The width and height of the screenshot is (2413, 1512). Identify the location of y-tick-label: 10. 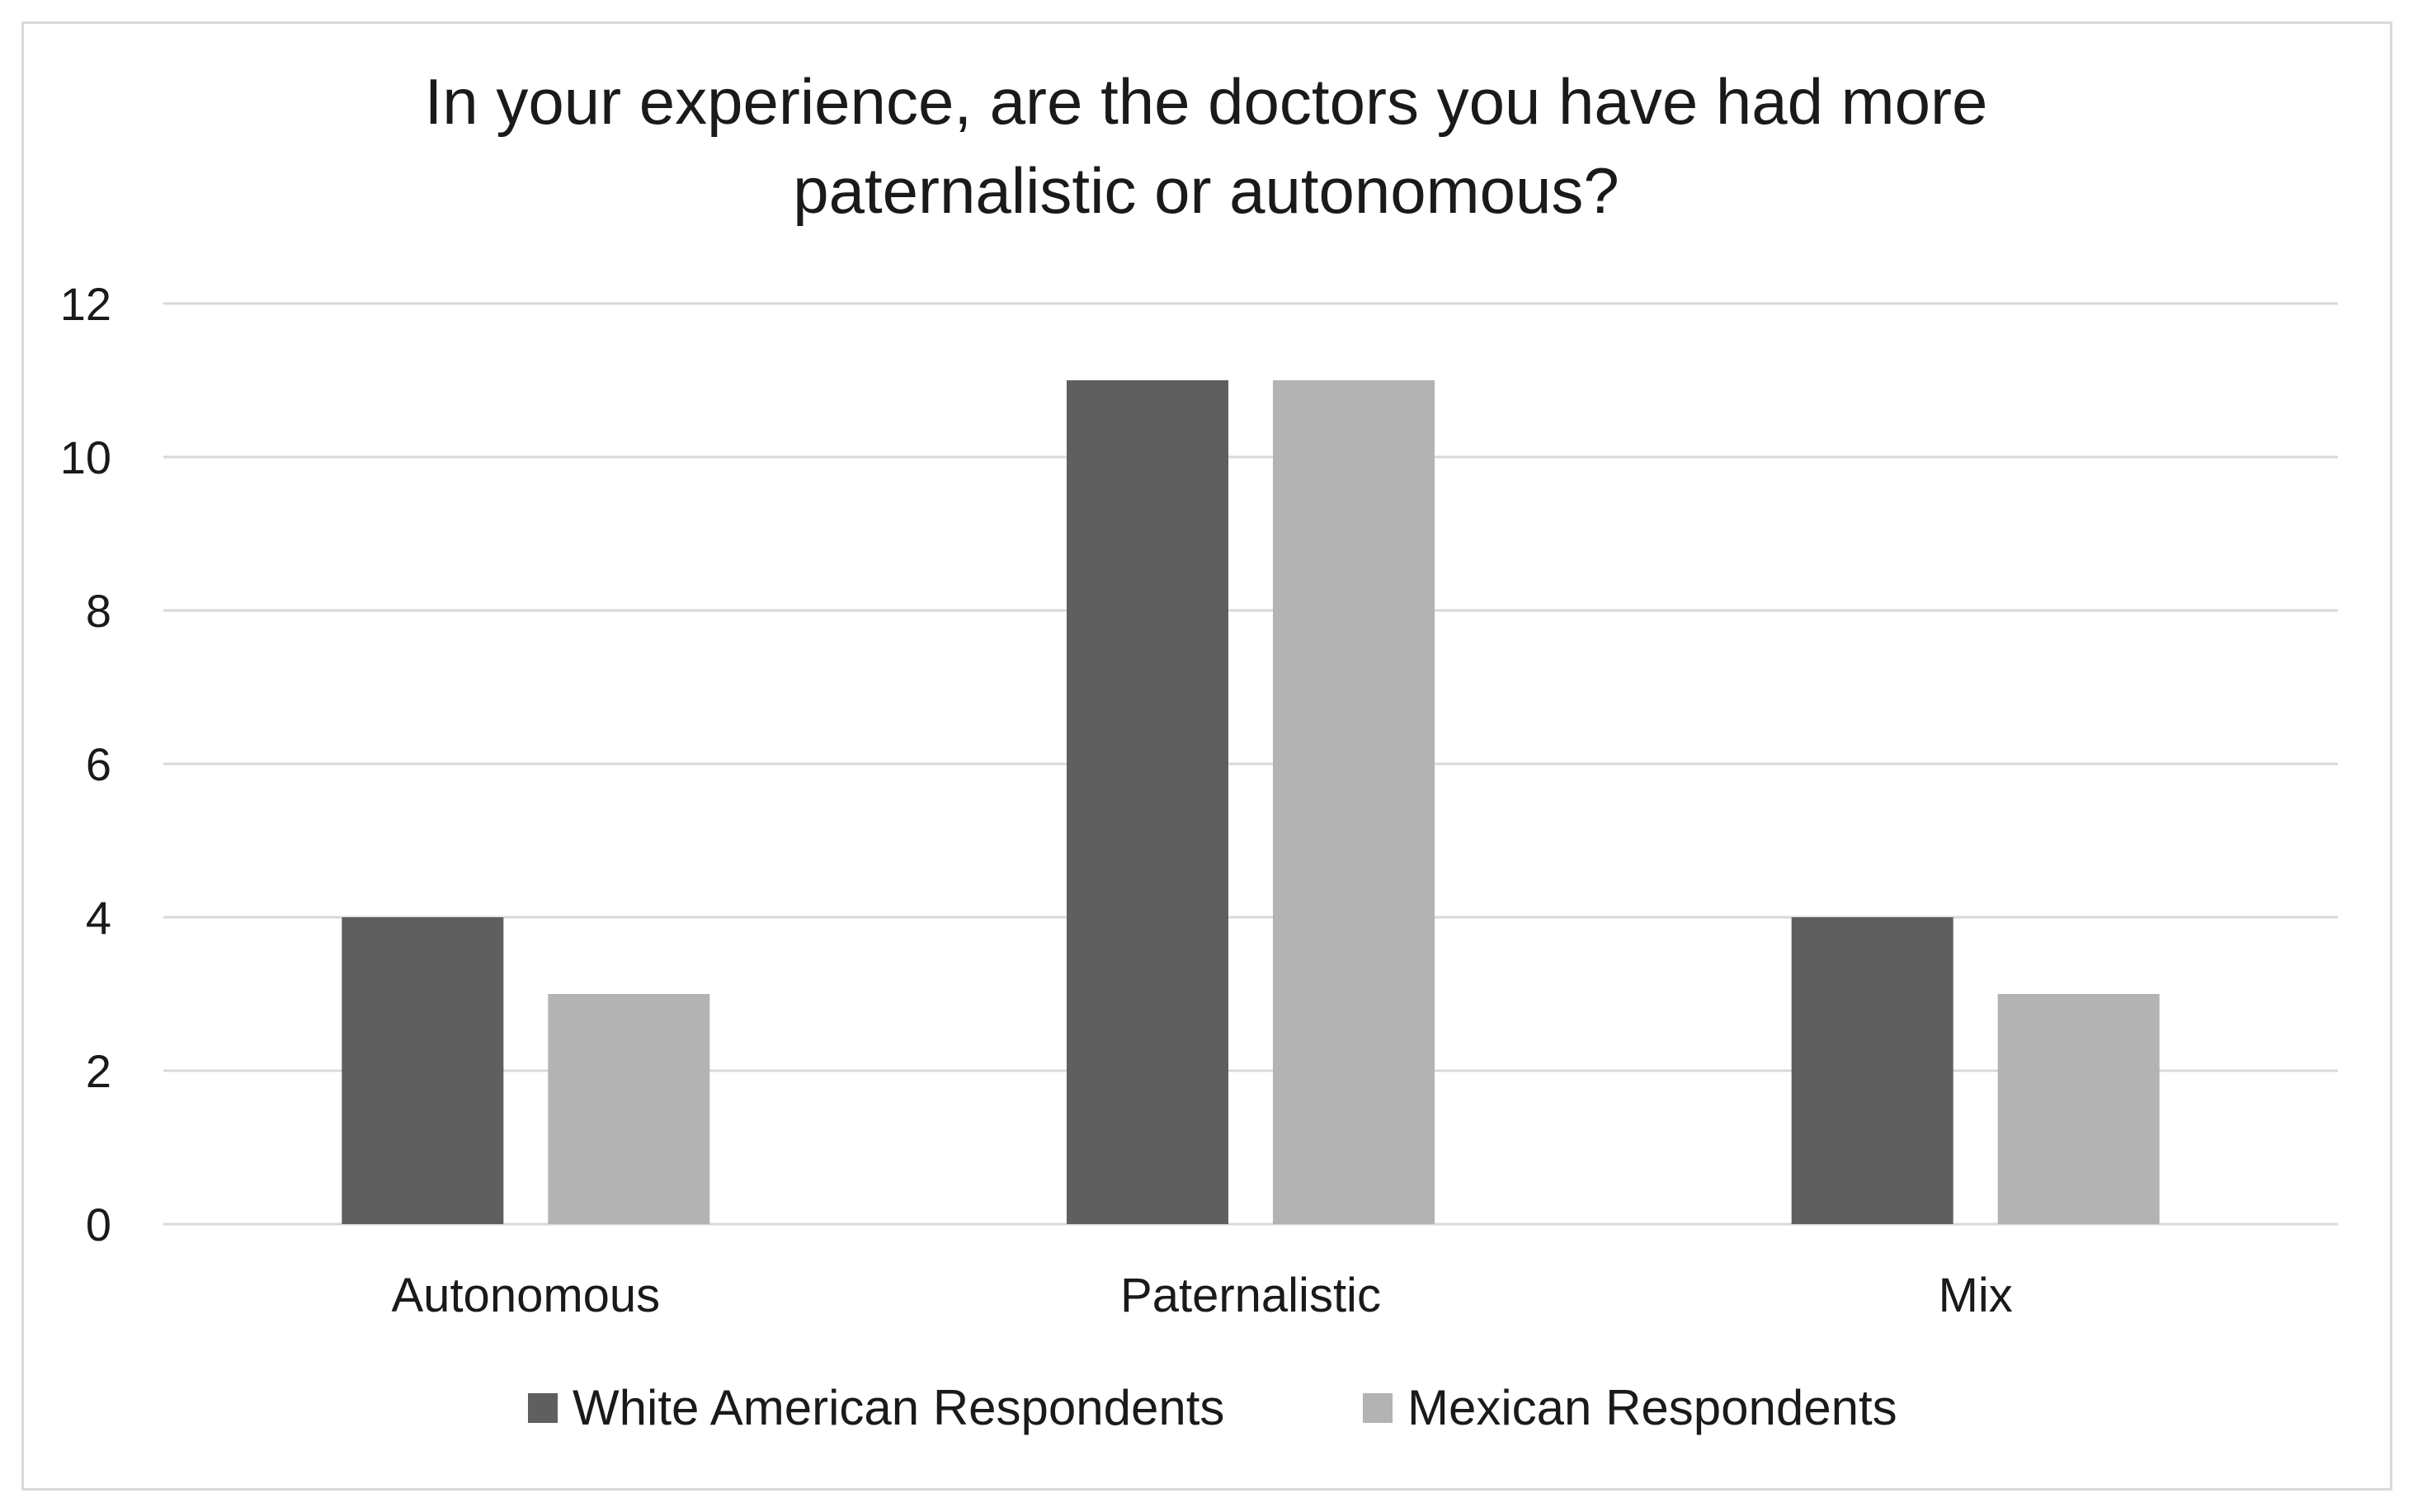
(85, 457).